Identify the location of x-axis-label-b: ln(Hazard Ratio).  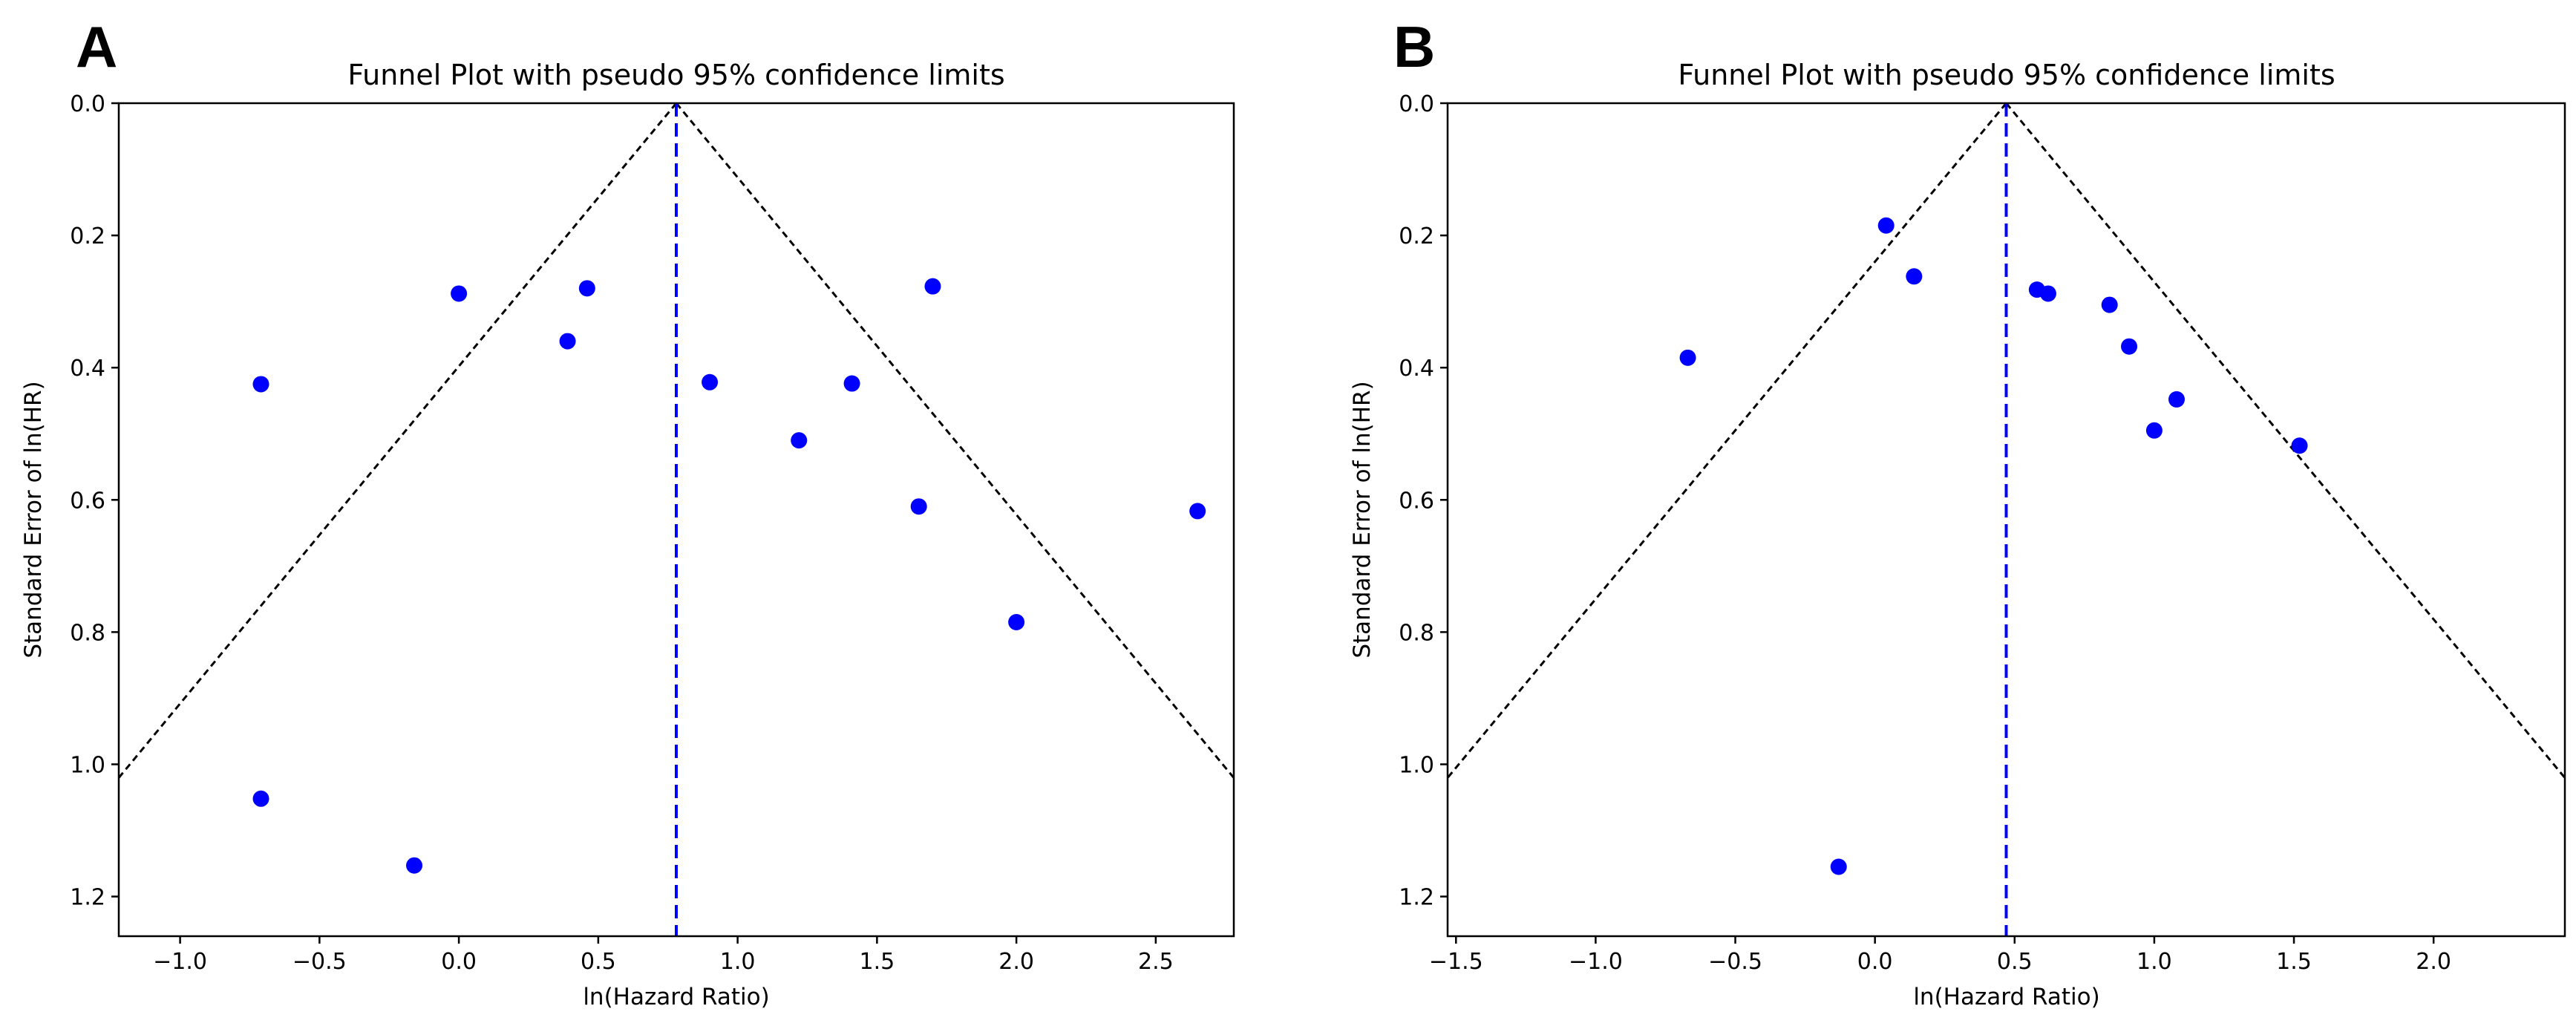
(2006, 997).